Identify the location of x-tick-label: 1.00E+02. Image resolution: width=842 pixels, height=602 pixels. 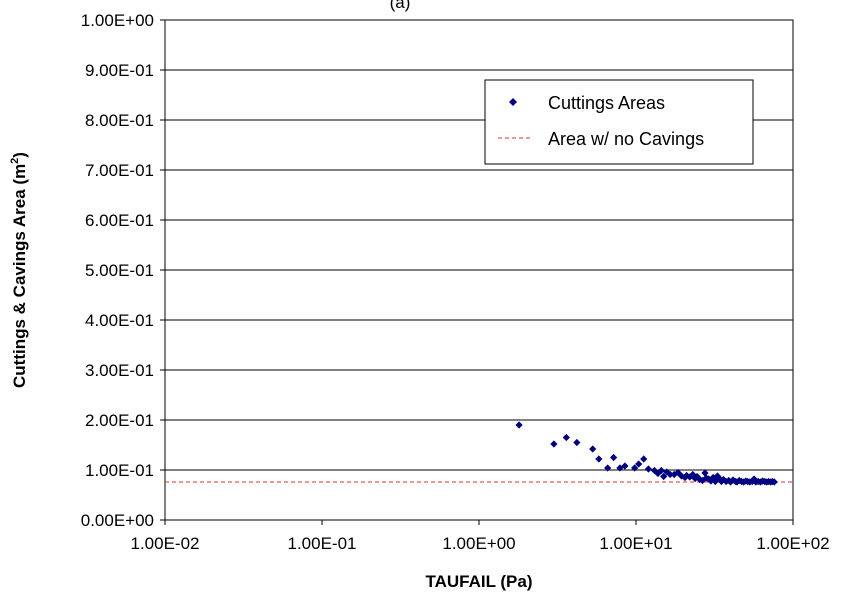
(792, 543).